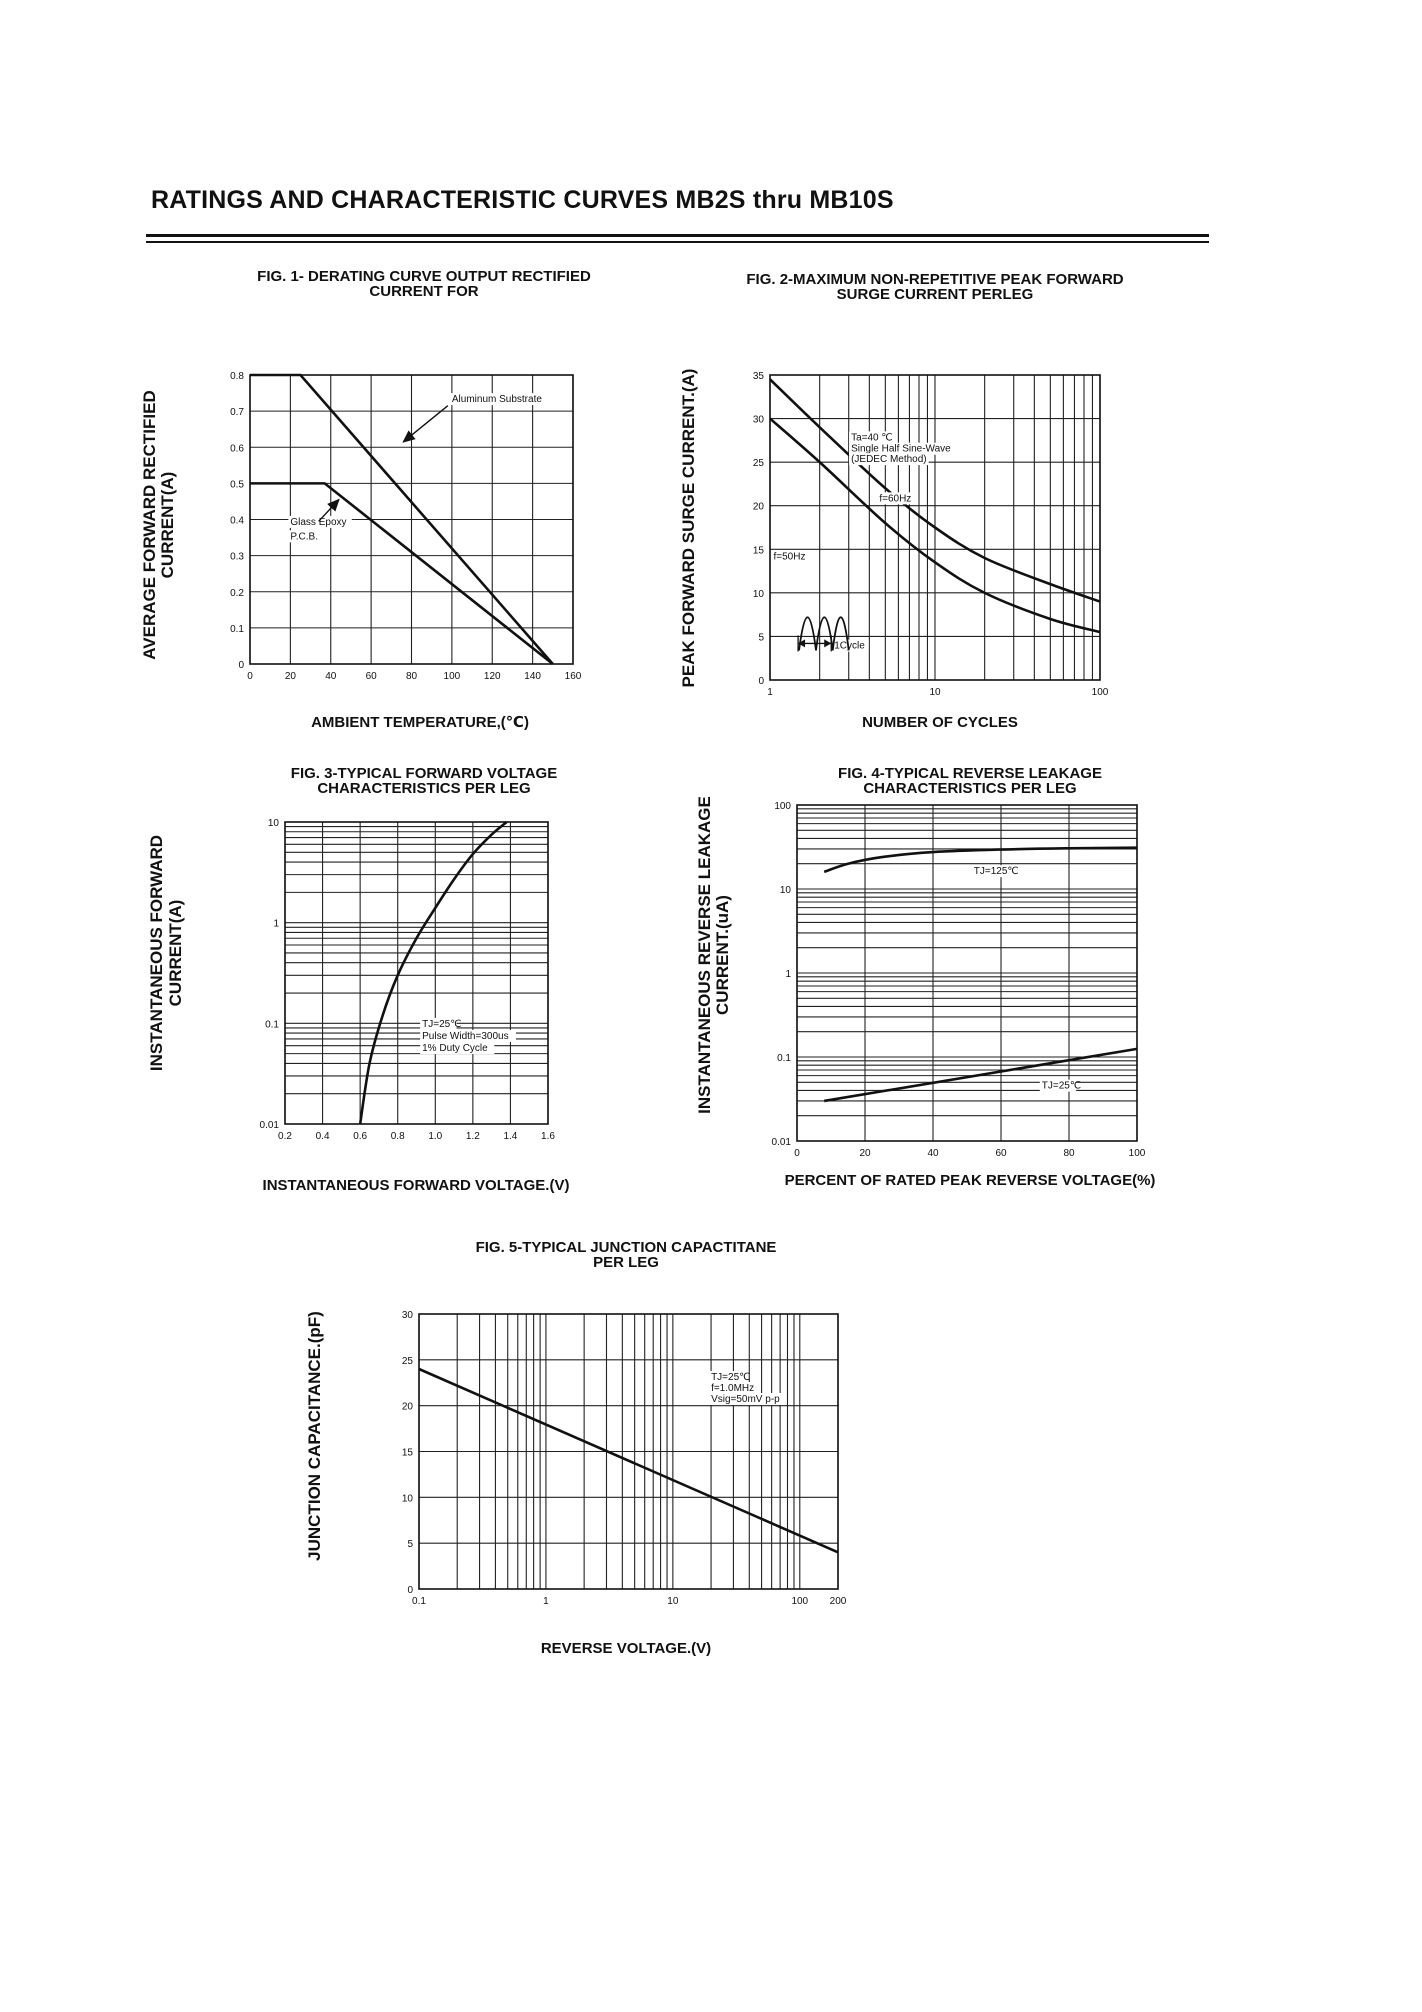 Image resolution: width=1422 pixels, height=2012 pixels. I want to click on fig-title-line: FIG. 5-TYPICAL JUNCTION CAPACTITANE, so click(626, 1247).